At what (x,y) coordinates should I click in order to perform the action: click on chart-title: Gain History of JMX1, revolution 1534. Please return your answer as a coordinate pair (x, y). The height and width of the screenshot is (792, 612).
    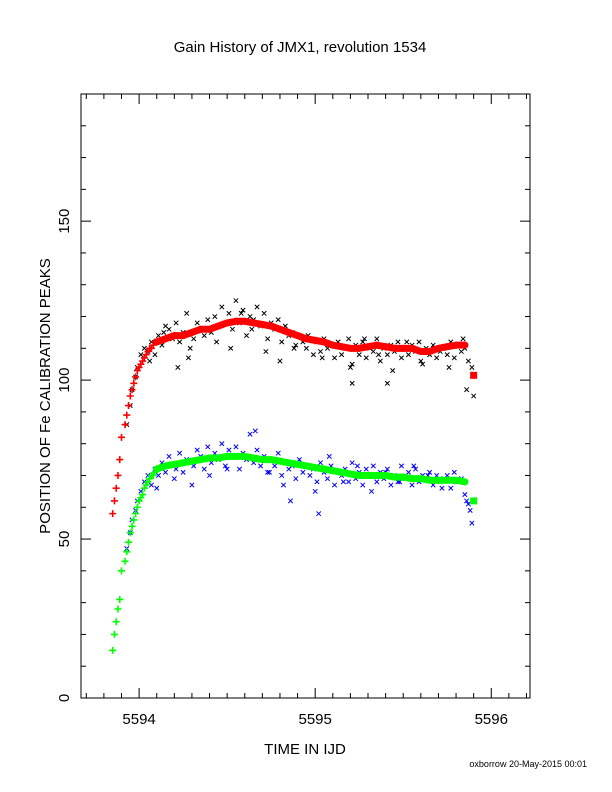
    Looking at the image, I should click on (300, 47).